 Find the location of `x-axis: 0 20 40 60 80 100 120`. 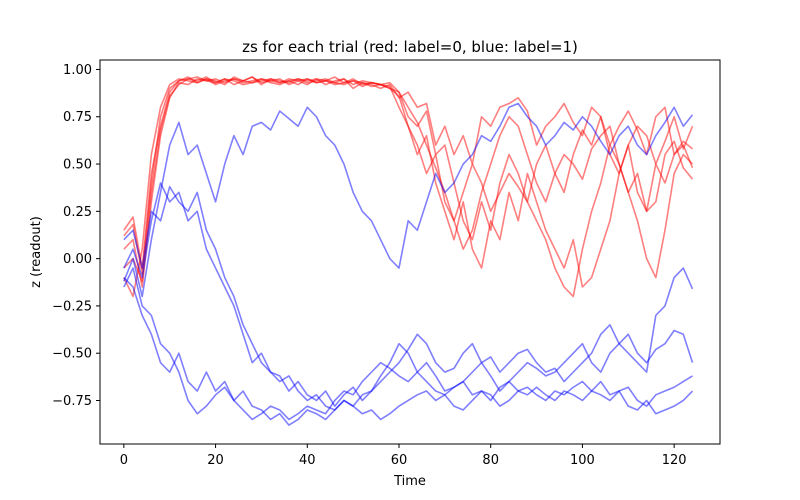

x-axis: 0 20 40 60 80 100 120 is located at coordinates (403, 456).